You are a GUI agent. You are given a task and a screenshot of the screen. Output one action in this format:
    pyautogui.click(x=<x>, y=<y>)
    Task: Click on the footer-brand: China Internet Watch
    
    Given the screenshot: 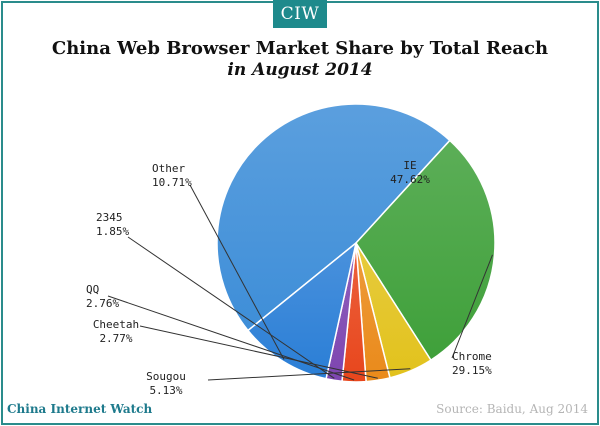 What is the action you would take?
    pyautogui.click(x=80, y=409)
    